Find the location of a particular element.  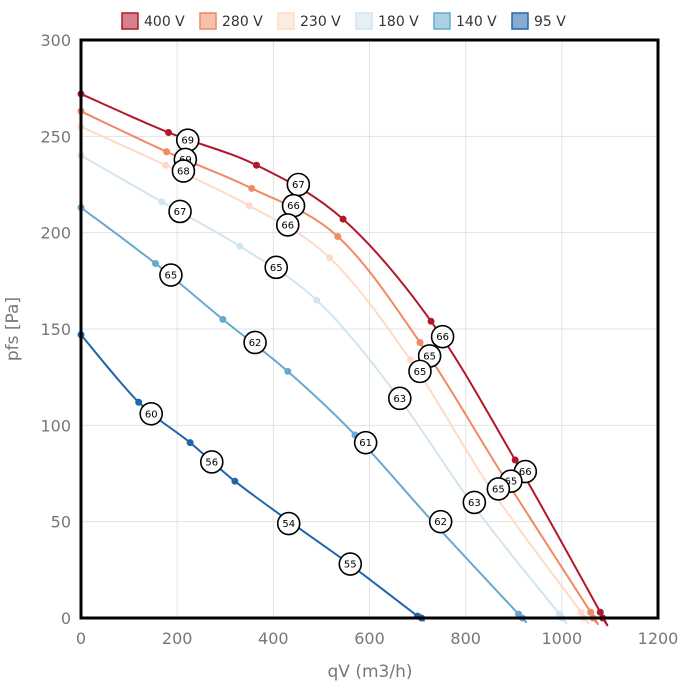

y-tick-label: 0 is located at coordinates (66, 618).